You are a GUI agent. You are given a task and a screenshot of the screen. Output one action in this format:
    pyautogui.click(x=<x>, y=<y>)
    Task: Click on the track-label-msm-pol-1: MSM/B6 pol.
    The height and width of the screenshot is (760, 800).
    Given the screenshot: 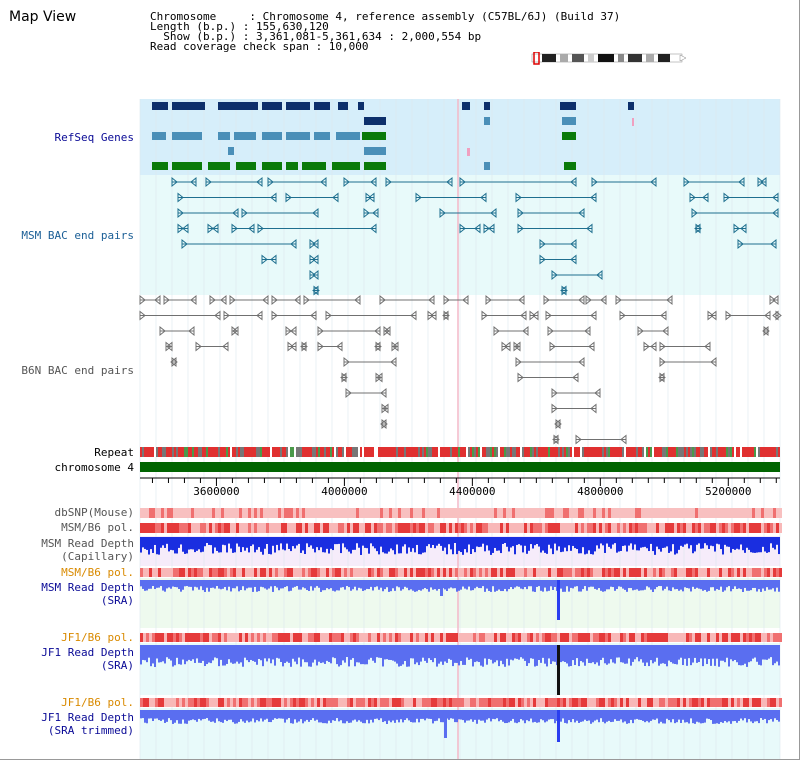 What is the action you would take?
    pyautogui.click(x=97, y=527)
    